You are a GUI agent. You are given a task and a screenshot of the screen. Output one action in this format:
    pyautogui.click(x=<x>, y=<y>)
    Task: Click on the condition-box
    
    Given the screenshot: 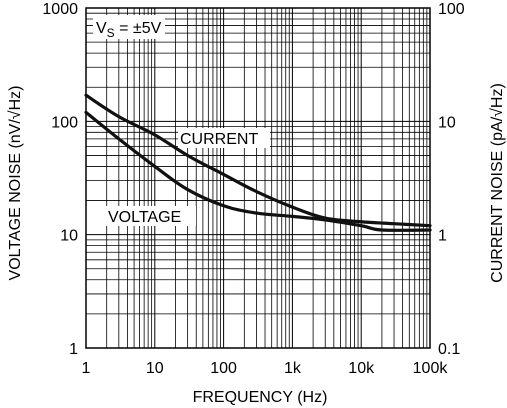 What is the action you would take?
    pyautogui.click(x=129, y=27)
    